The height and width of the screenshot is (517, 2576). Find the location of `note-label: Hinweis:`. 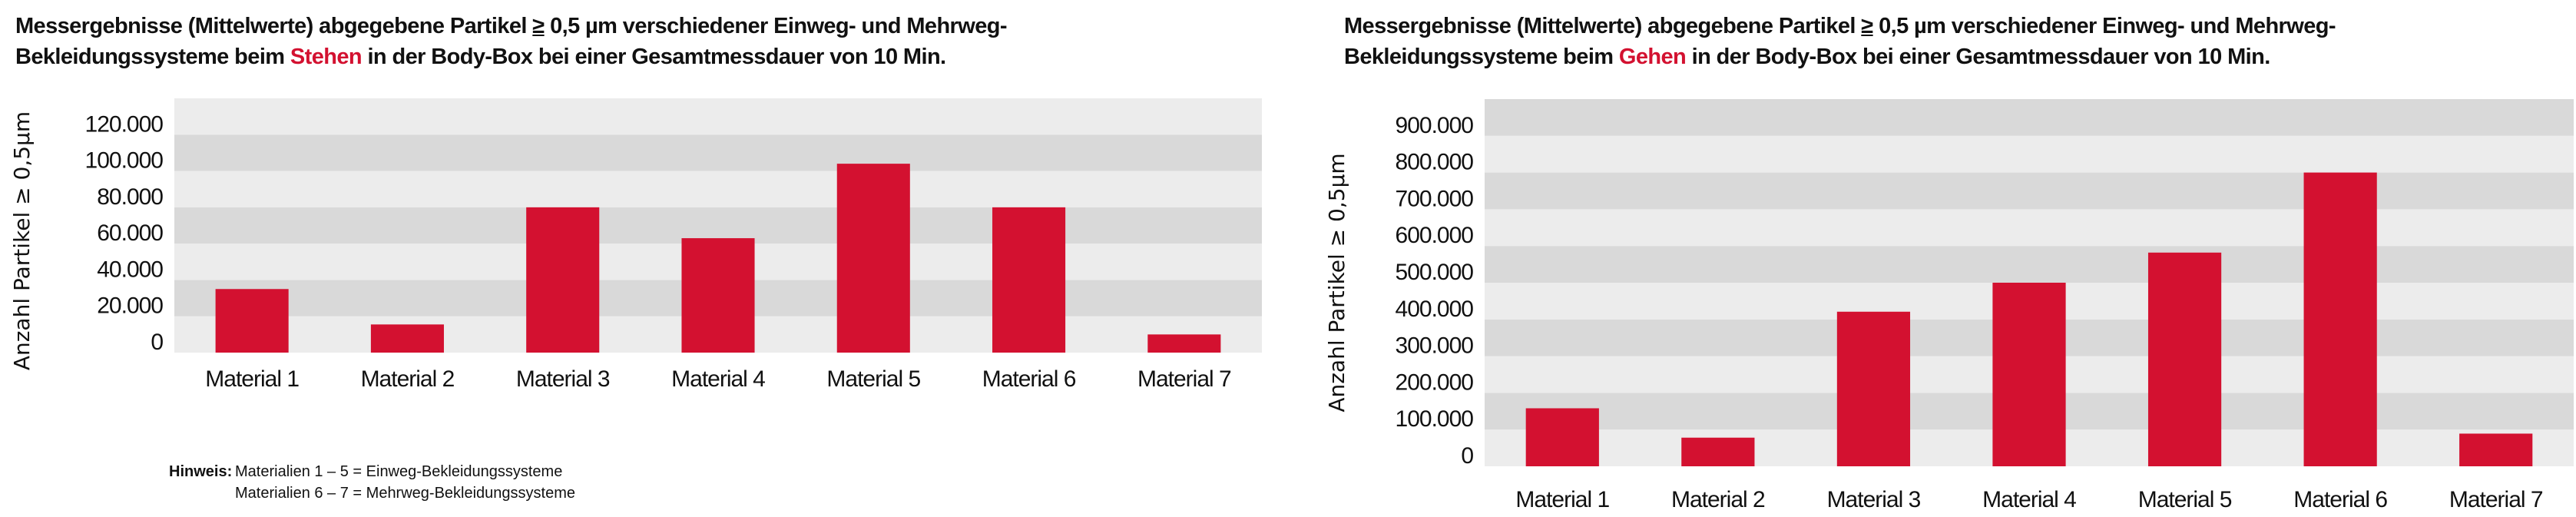

note-label: Hinweis: is located at coordinates (201, 472).